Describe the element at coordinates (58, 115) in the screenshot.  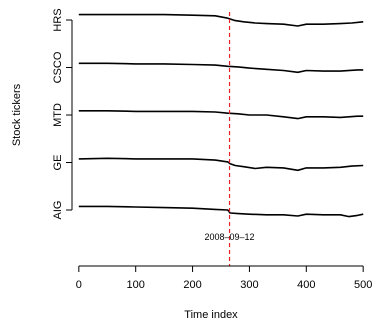
I see `y-tick-label-mtd: MTD` at that location.